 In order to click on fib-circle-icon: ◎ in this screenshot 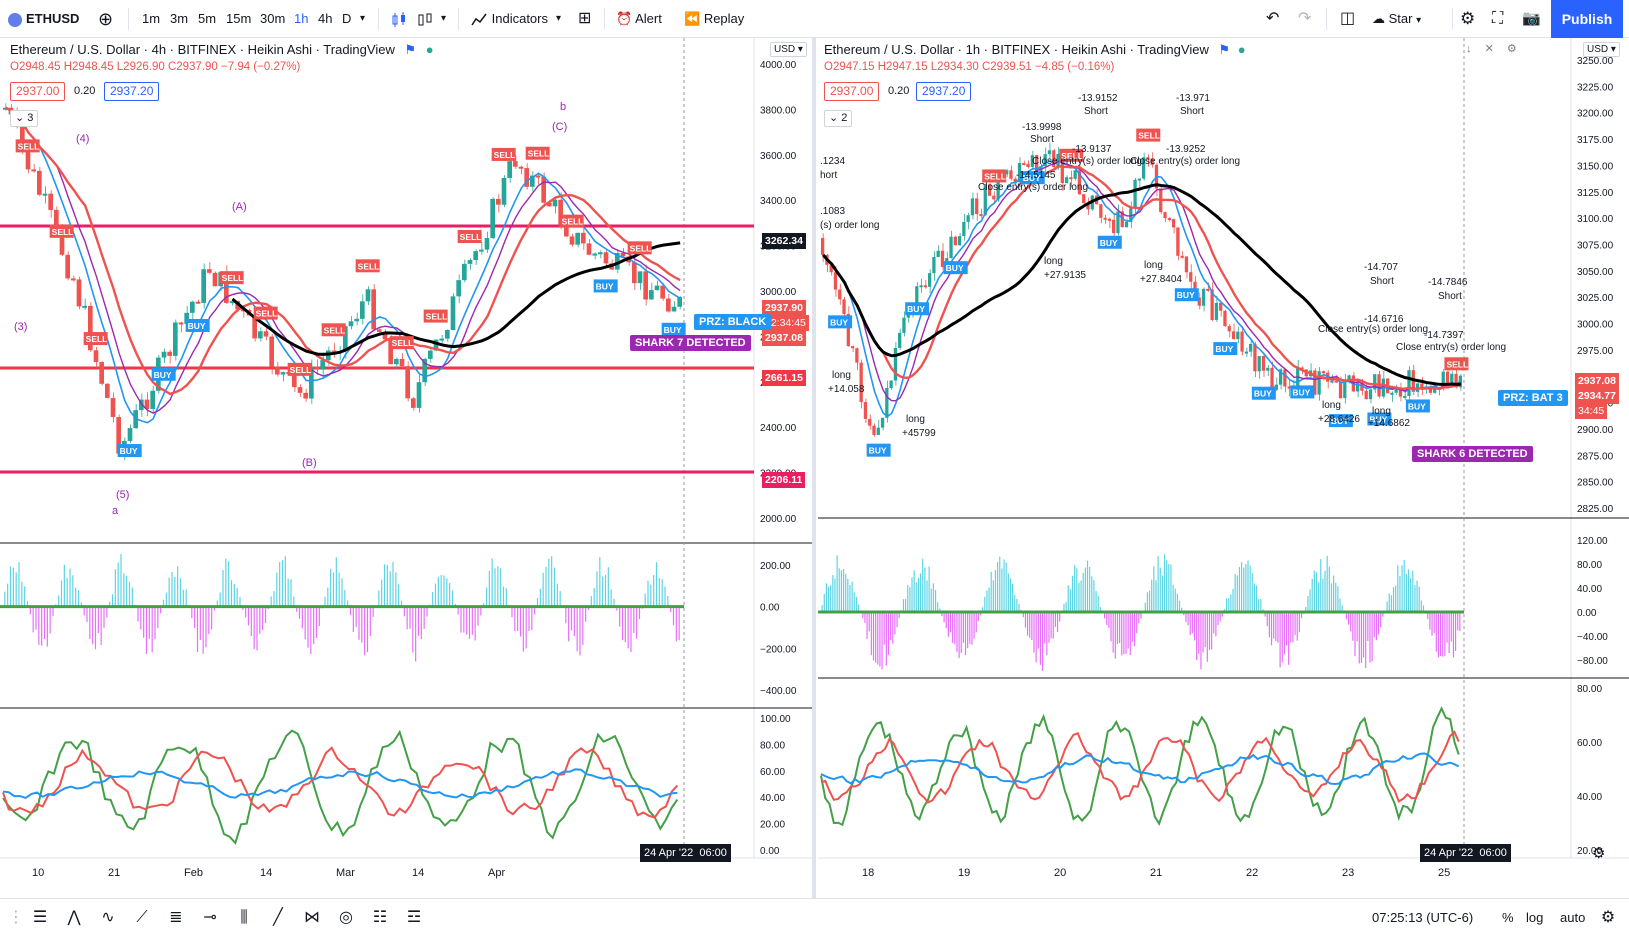, I will do `click(346, 917)`.